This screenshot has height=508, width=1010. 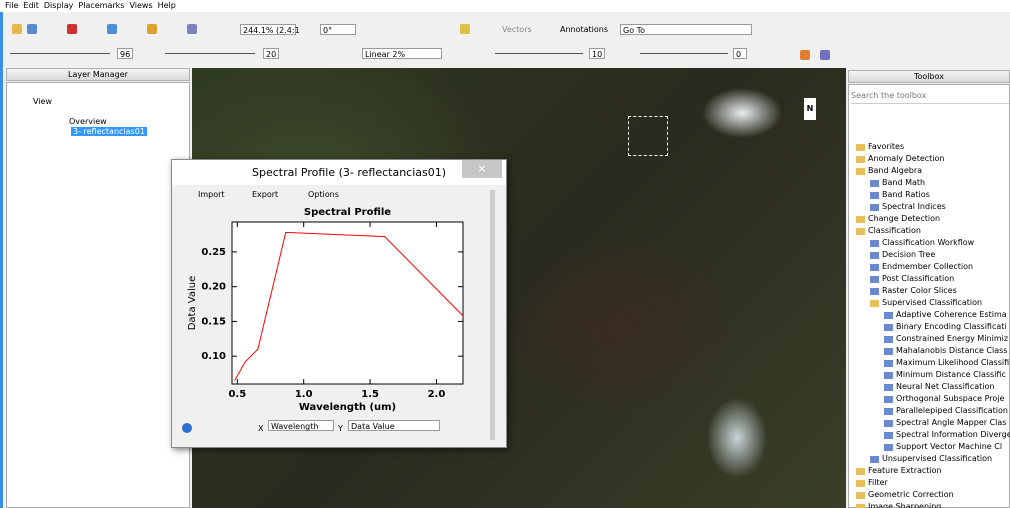 What do you see at coordinates (930, 97) in the screenshot?
I see `toolbox-search: Search the toolbox` at bounding box center [930, 97].